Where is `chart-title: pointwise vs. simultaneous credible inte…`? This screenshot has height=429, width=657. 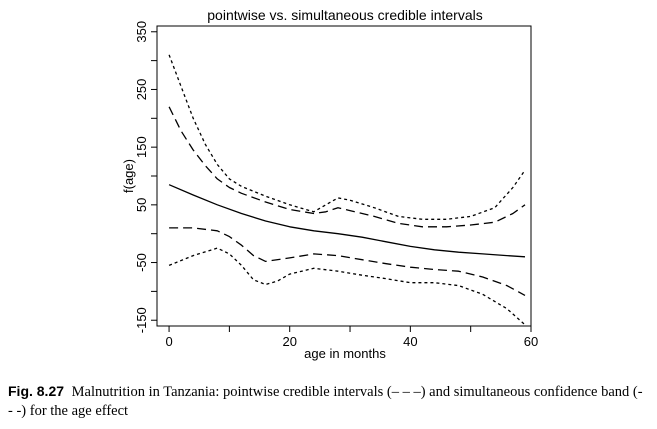
chart-title: pointwise vs. simultaneous credible inte… is located at coordinates (344, 15).